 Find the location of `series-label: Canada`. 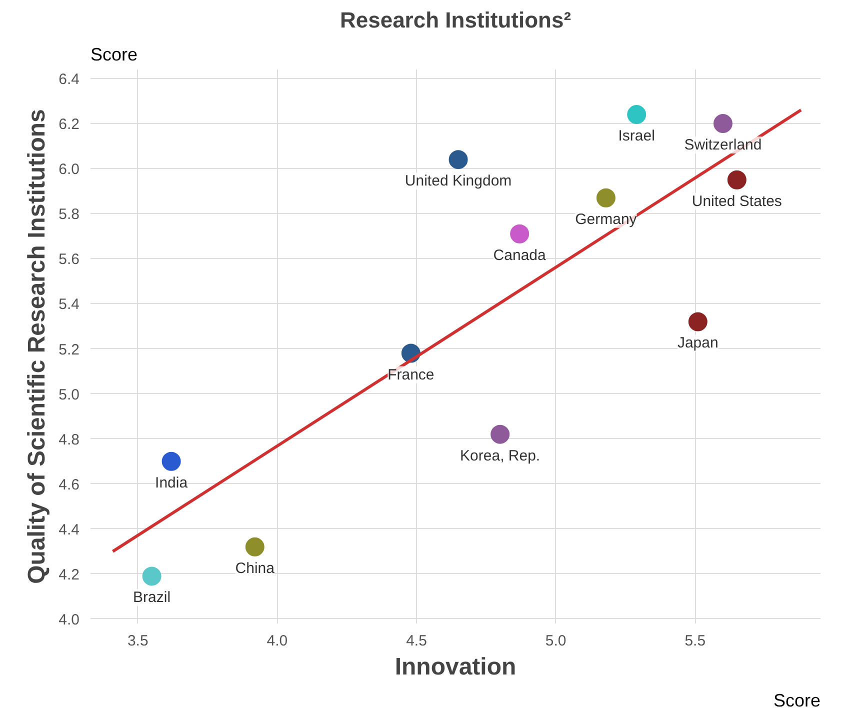

series-label: Canada is located at coordinates (520, 255).